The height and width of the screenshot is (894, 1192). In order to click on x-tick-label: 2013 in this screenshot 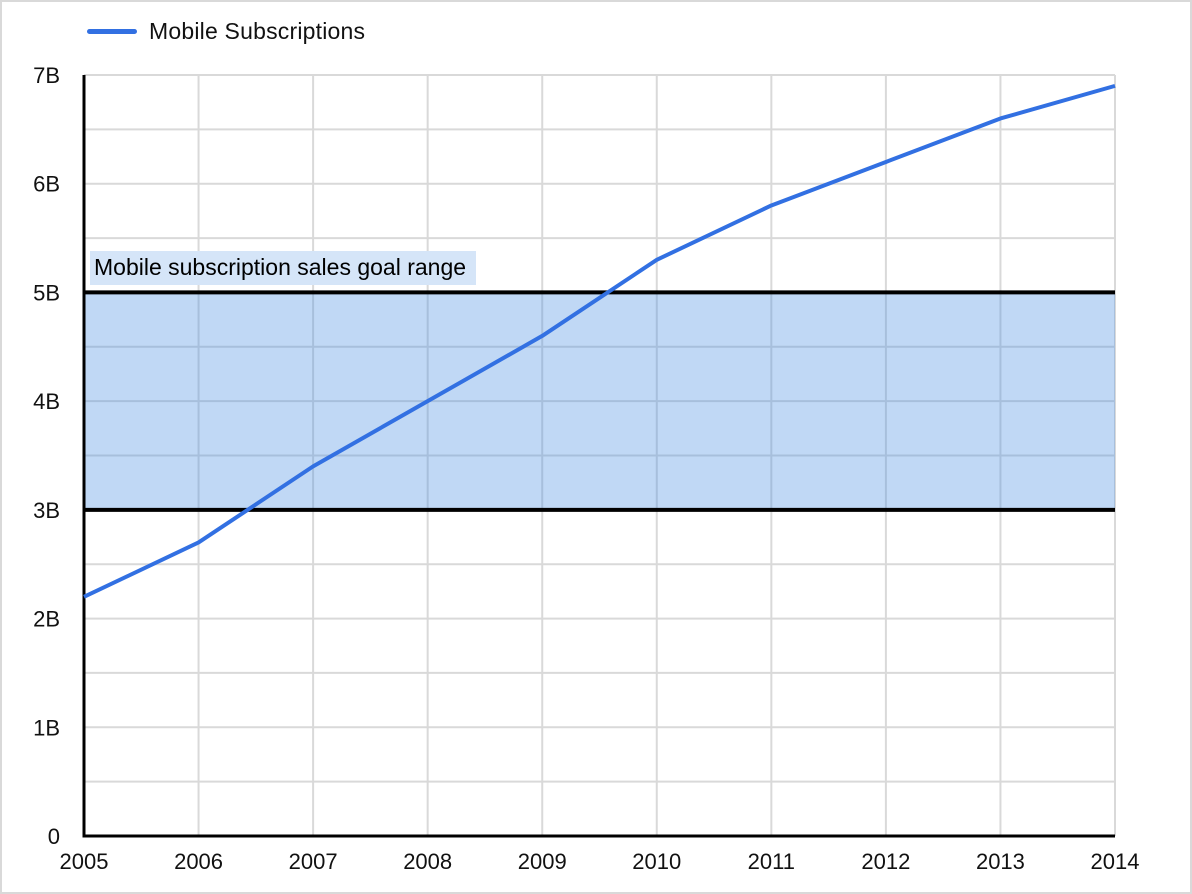, I will do `click(1000, 861)`.